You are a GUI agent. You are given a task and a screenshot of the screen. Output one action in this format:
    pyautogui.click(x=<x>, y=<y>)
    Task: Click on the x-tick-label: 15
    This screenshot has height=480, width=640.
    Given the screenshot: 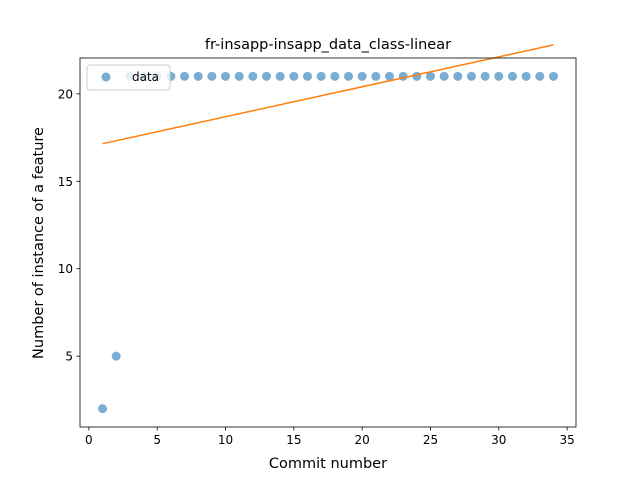 What is the action you would take?
    pyautogui.click(x=293, y=440)
    